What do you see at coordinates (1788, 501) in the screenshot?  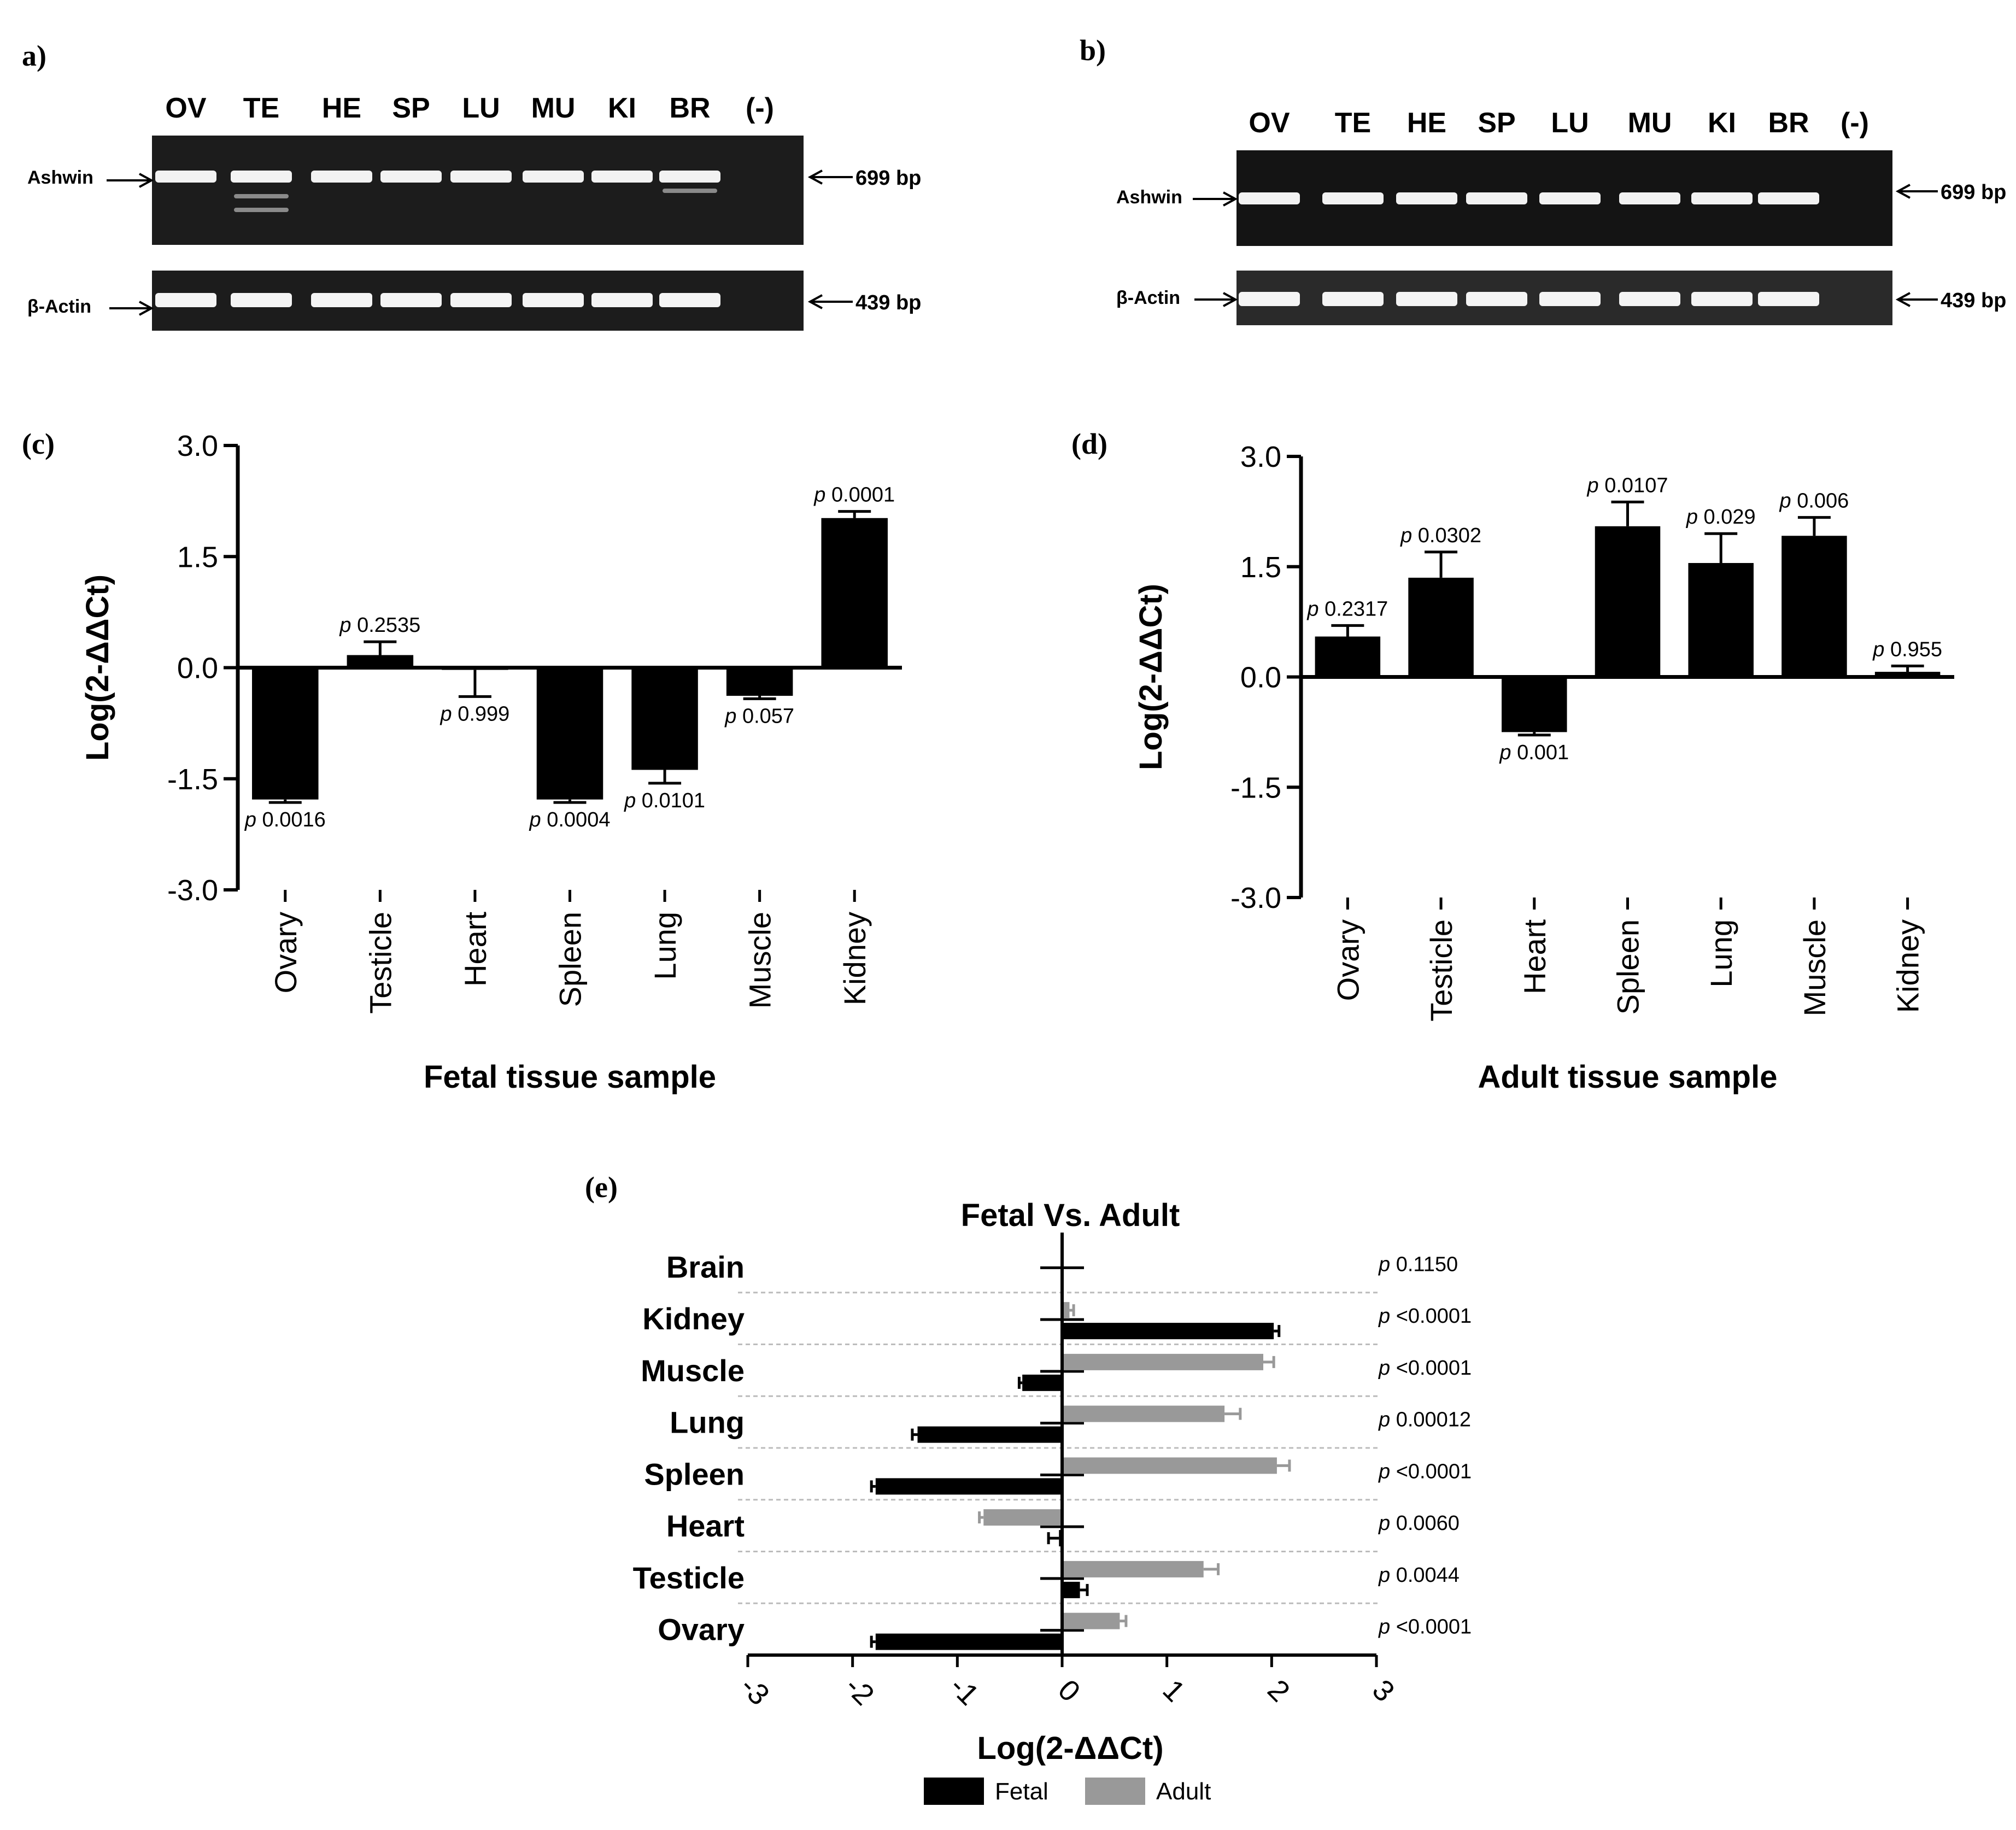 I see `p-value-muscle-prefix: p` at bounding box center [1788, 501].